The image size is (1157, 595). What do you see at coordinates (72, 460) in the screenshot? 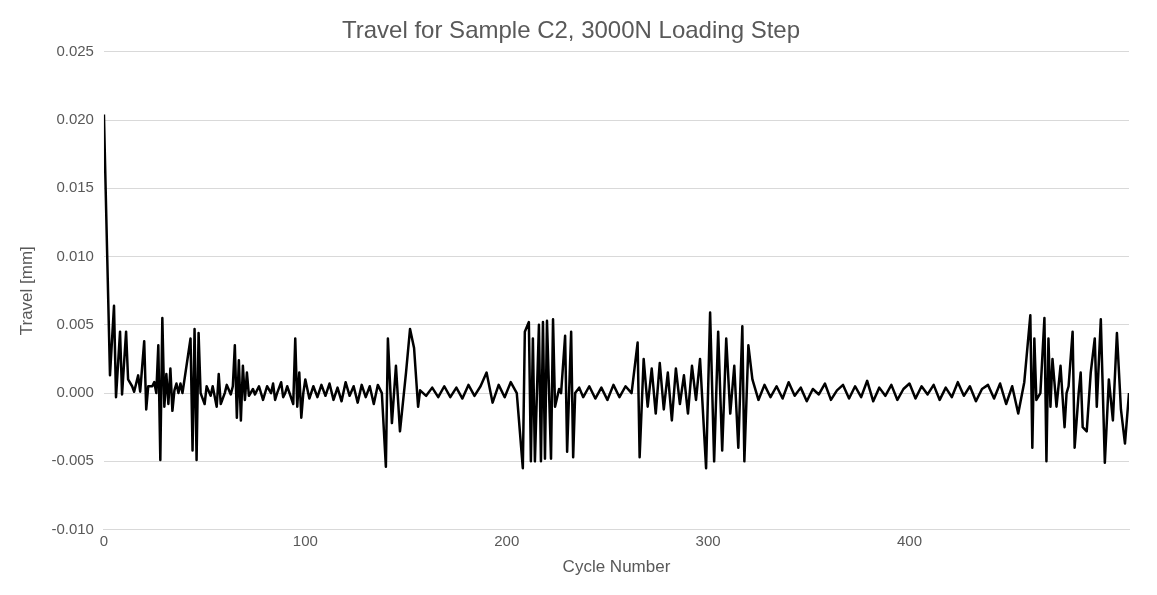
I see `y-tick-label: -0.005` at bounding box center [72, 460].